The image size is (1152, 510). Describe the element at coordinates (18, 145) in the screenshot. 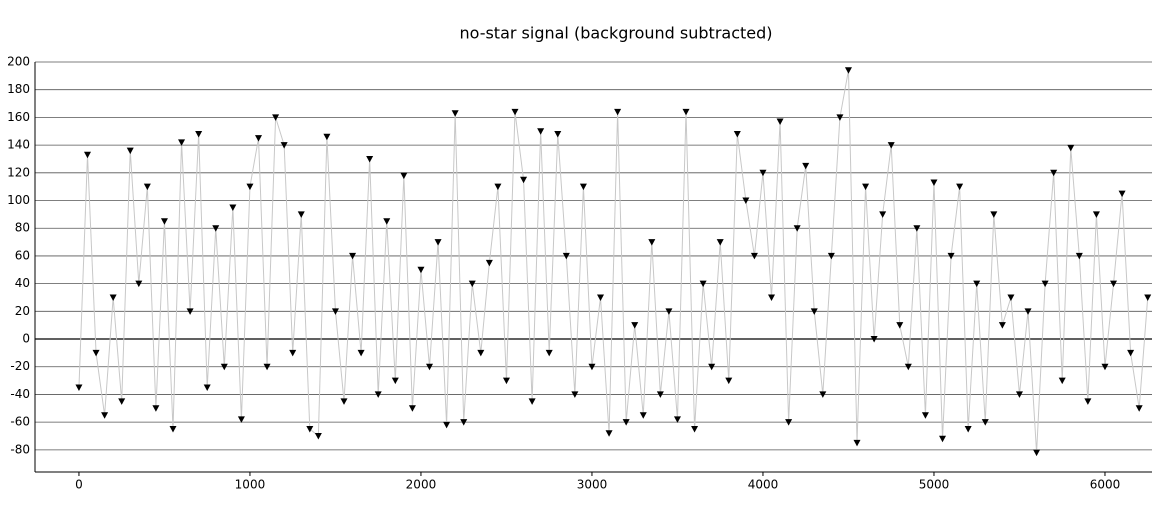

I see `y-tick-label: 140` at that location.